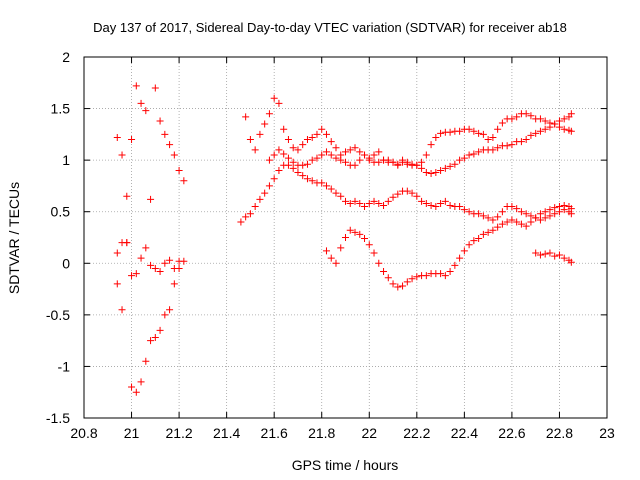 The image size is (640, 480). What do you see at coordinates (66, 263) in the screenshot?
I see `y-tick-label: 0` at bounding box center [66, 263].